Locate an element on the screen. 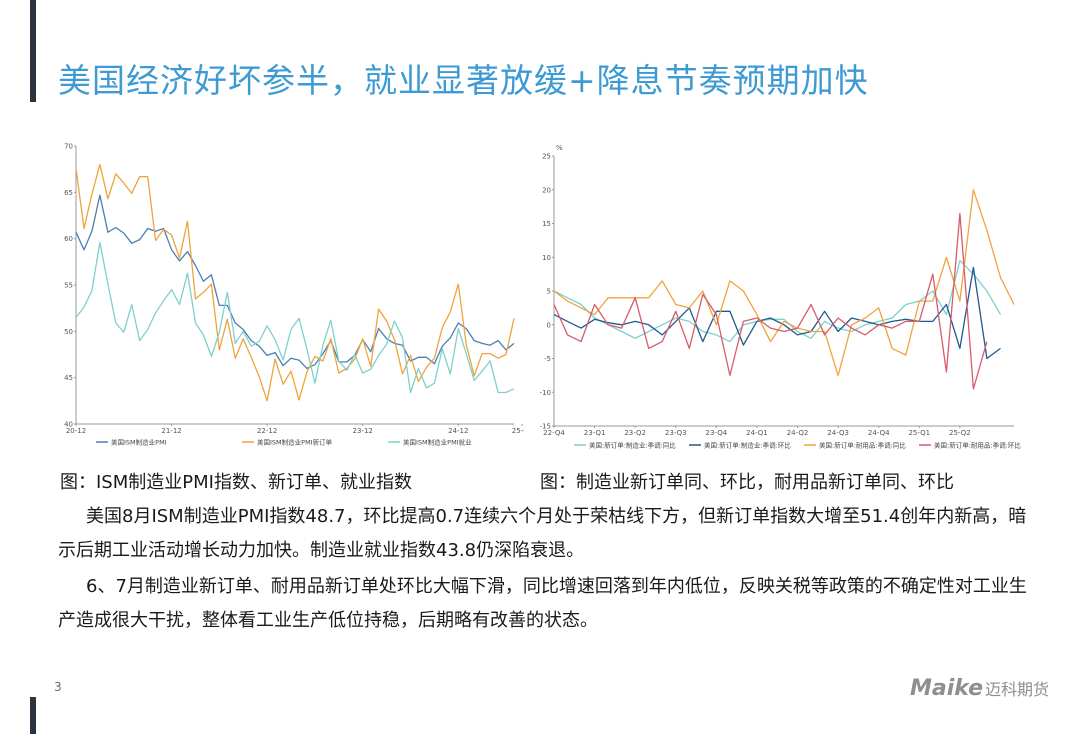 This screenshot has height=734, width=1080. accent-bar-bottom is located at coordinates (33, 715).